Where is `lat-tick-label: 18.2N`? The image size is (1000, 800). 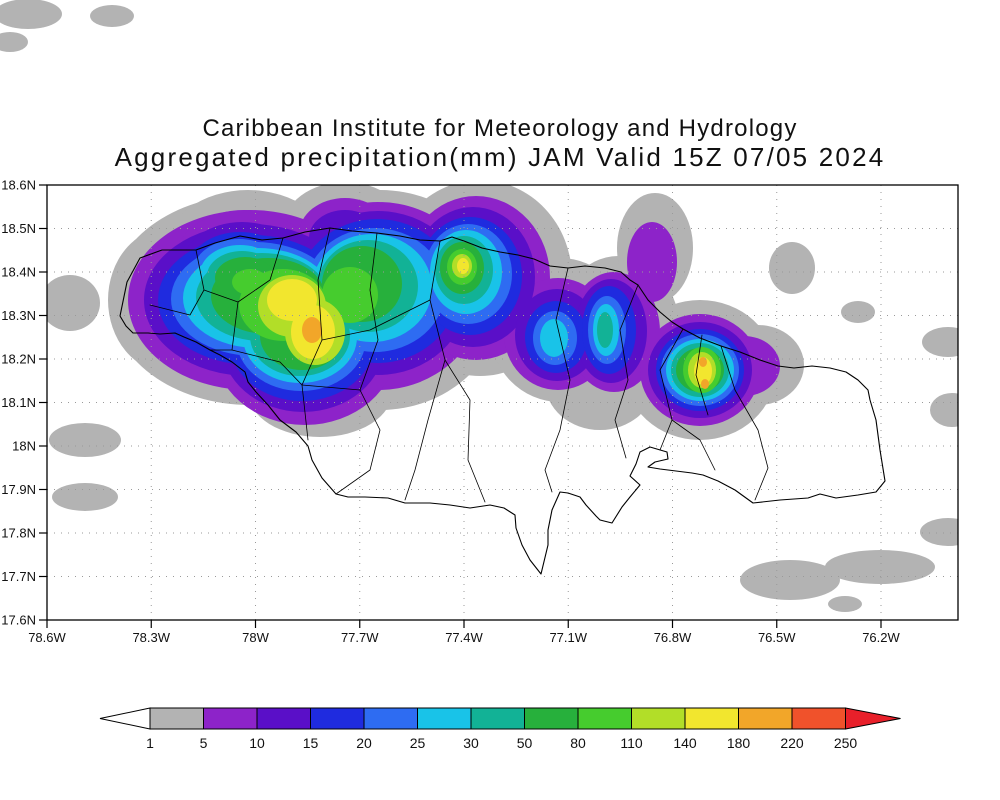
lat-tick-label: 18.2N is located at coordinates (18, 359).